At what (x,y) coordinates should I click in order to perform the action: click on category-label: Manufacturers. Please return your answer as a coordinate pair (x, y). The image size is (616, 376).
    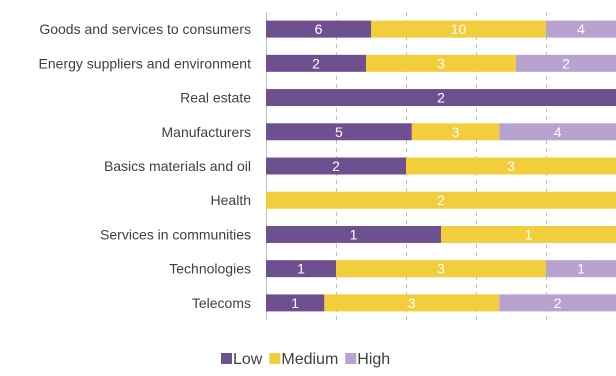
    Looking at the image, I should click on (206, 132).